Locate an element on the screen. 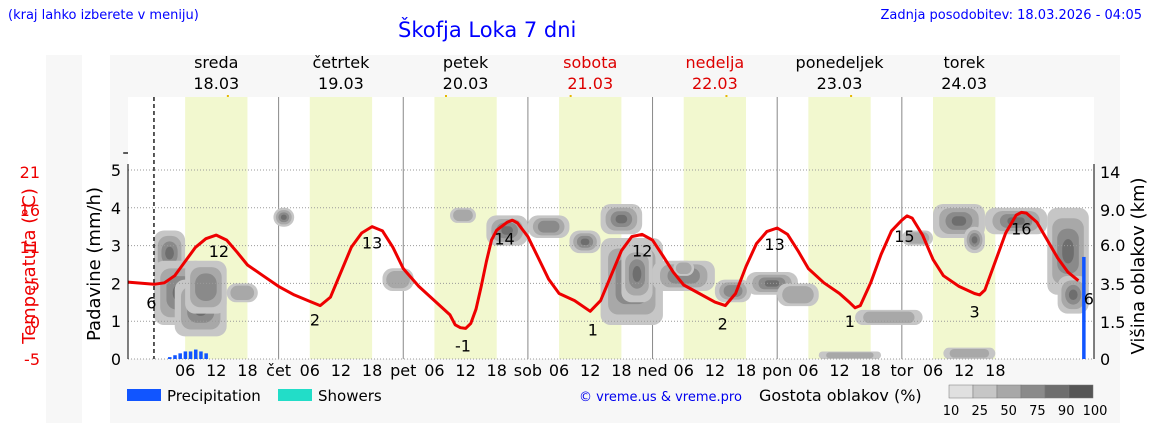  legend-label-1: Showers is located at coordinates (350, 396).